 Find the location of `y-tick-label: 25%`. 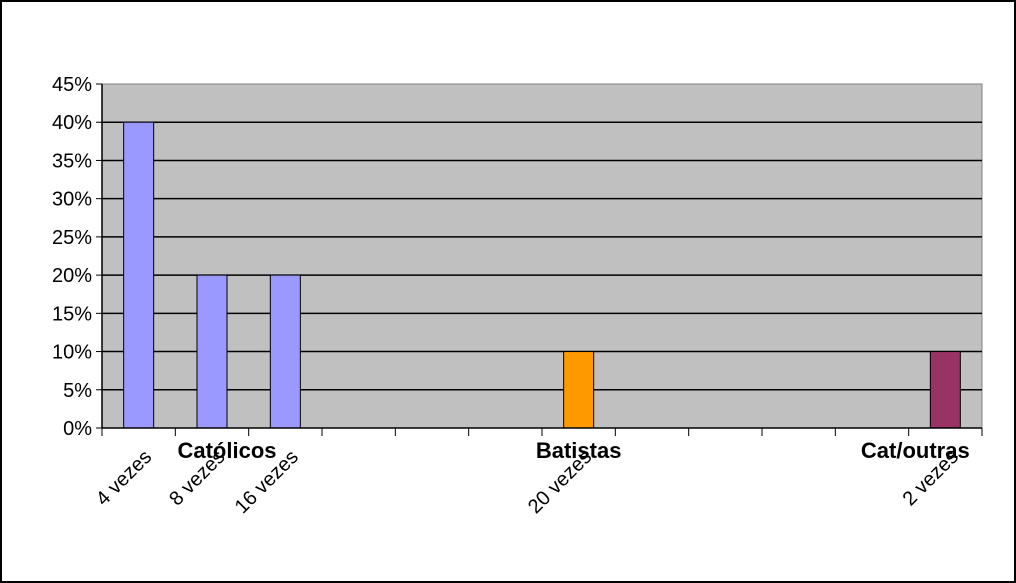

y-tick-label: 25% is located at coordinates (72, 238).